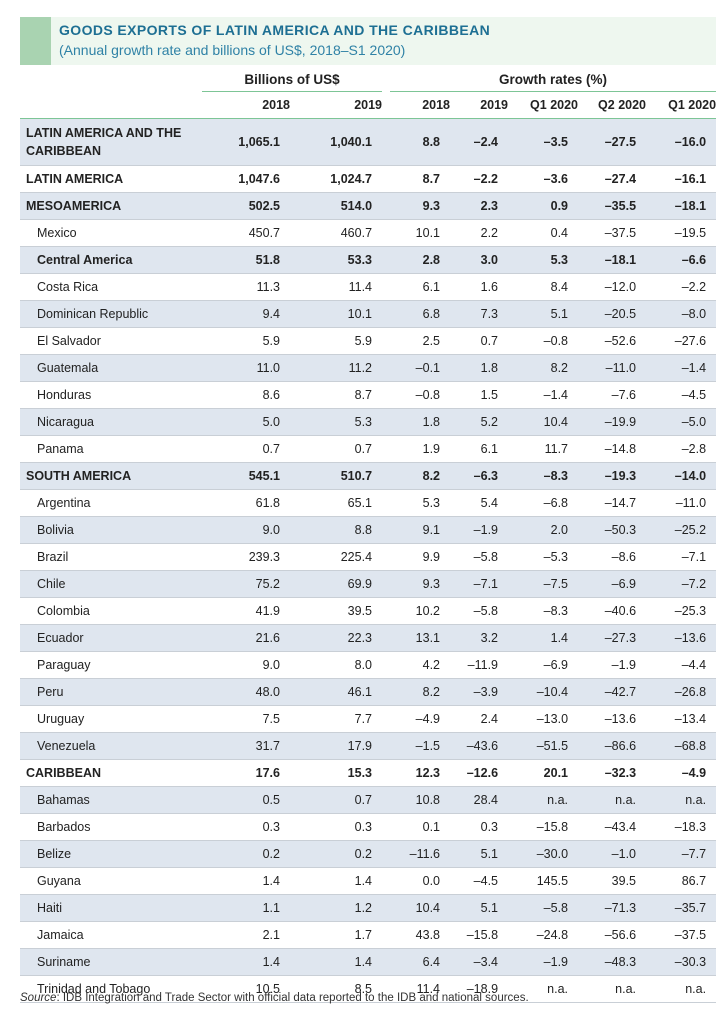 This screenshot has width=728, height=1024. What do you see at coordinates (479, 611) in the screenshot?
I see `growth-cell: –5.8` at bounding box center [479, 611].